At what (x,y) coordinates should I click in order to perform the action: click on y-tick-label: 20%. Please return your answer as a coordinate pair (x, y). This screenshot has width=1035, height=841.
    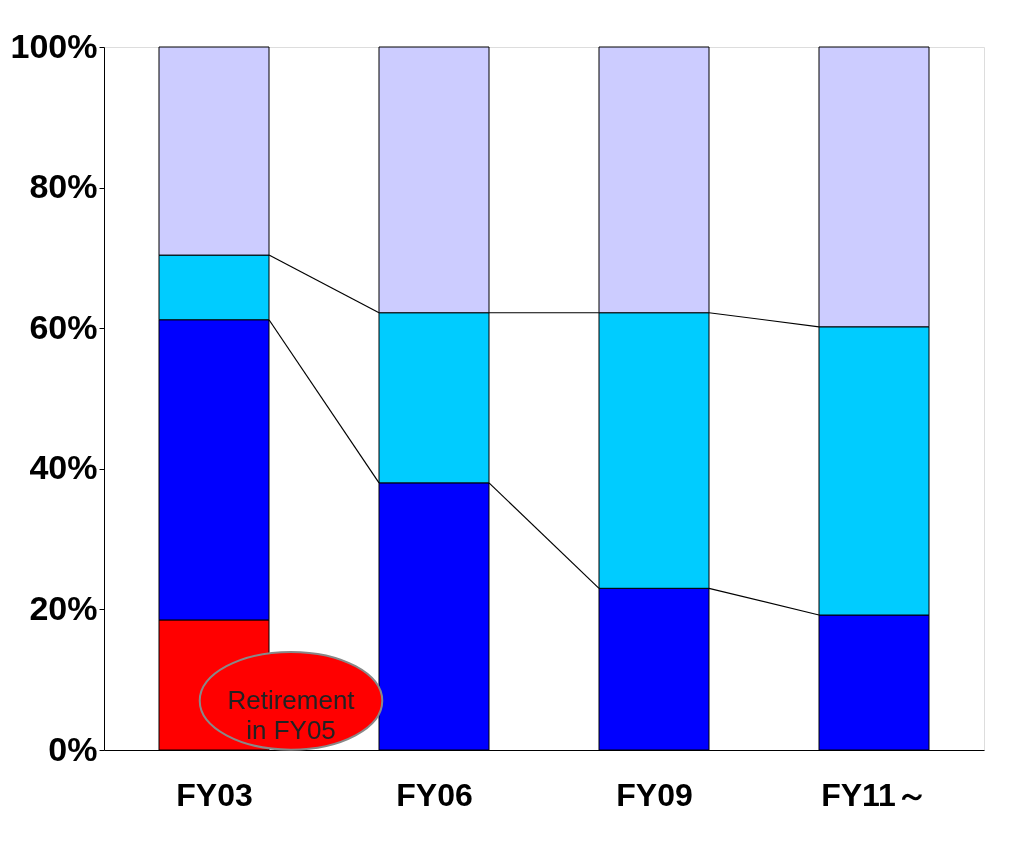
    Looking at the image, I should click on (63, 607).